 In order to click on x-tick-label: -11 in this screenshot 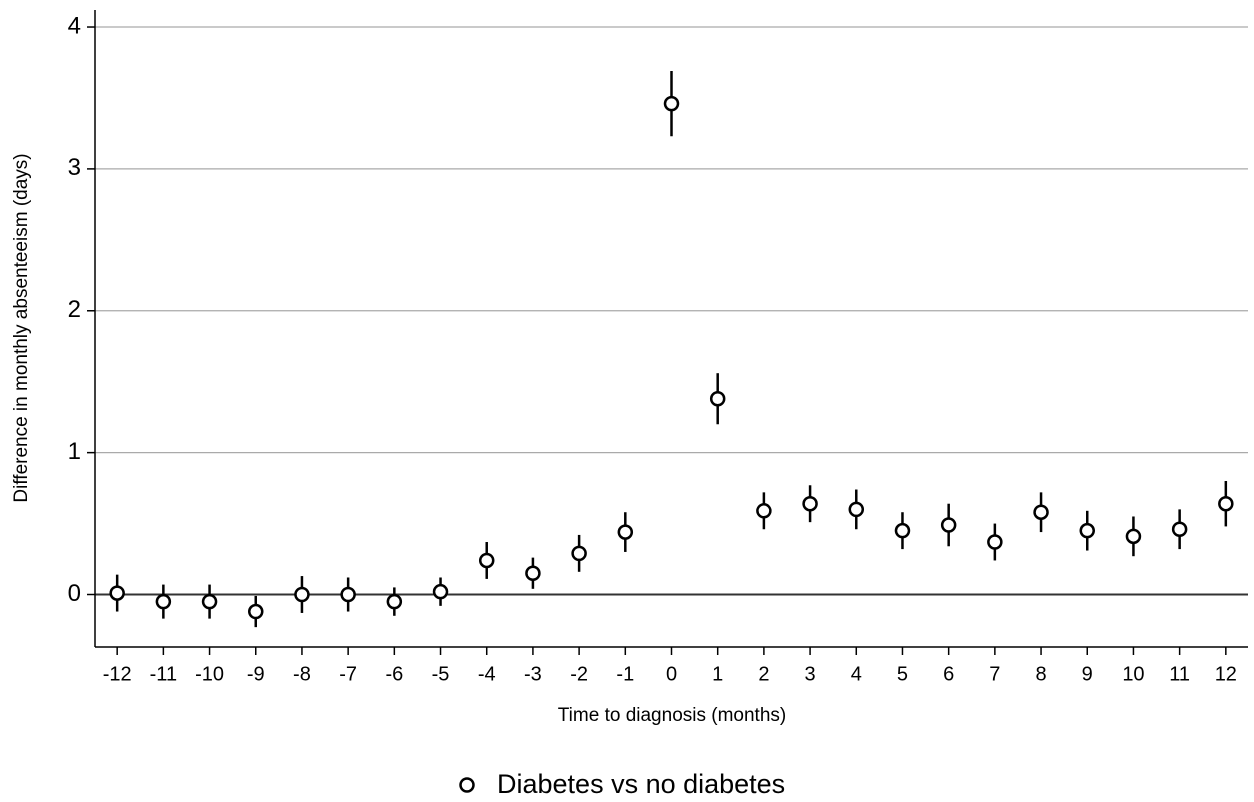, I will do `click(163, 674)`.